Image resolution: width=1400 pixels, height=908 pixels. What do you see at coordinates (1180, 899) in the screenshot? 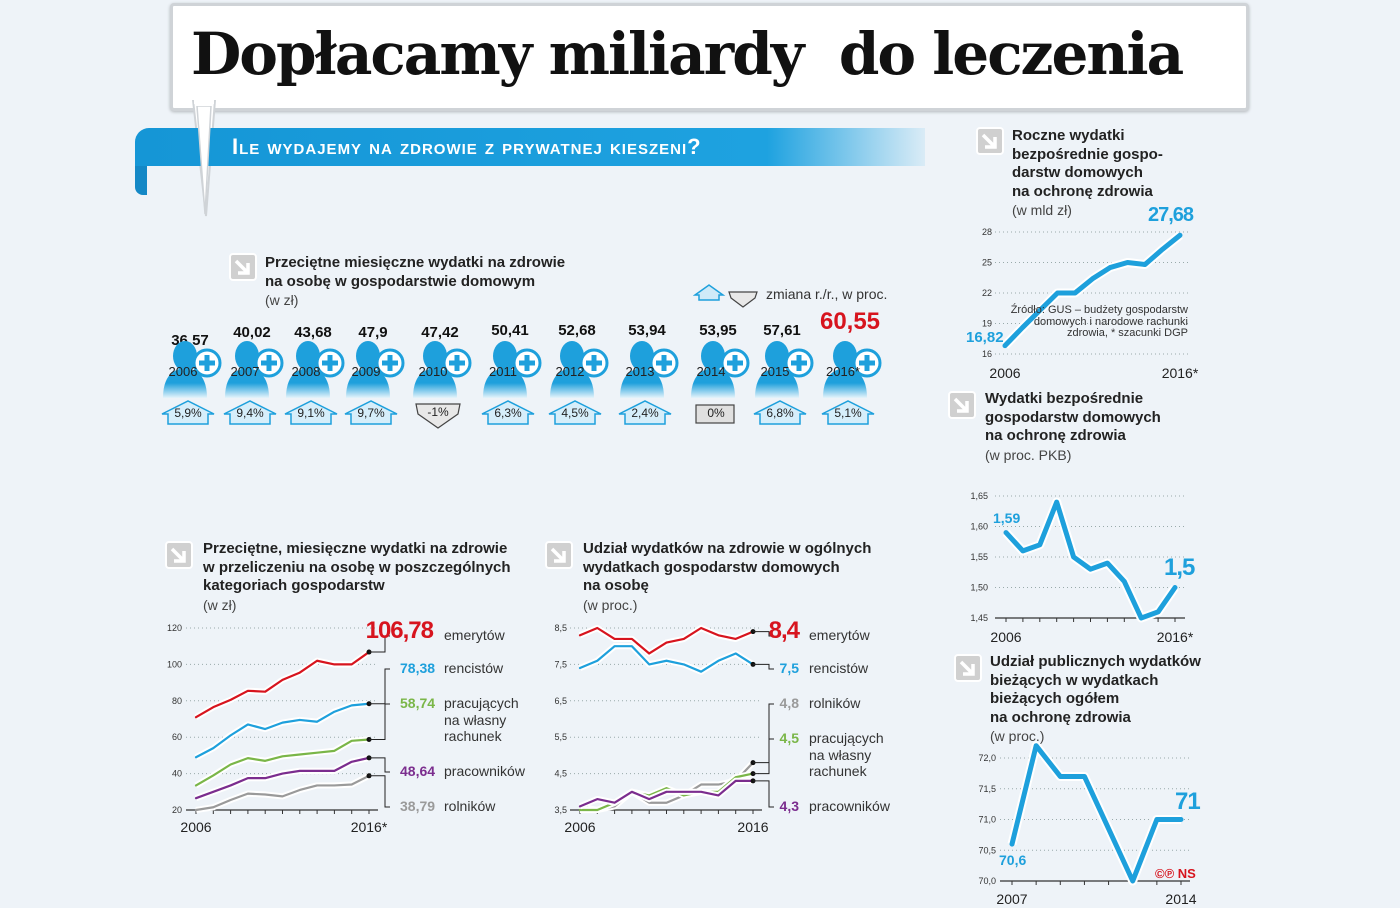
I see `x-tick-label: 2014` at bounding box center [1180, 899].